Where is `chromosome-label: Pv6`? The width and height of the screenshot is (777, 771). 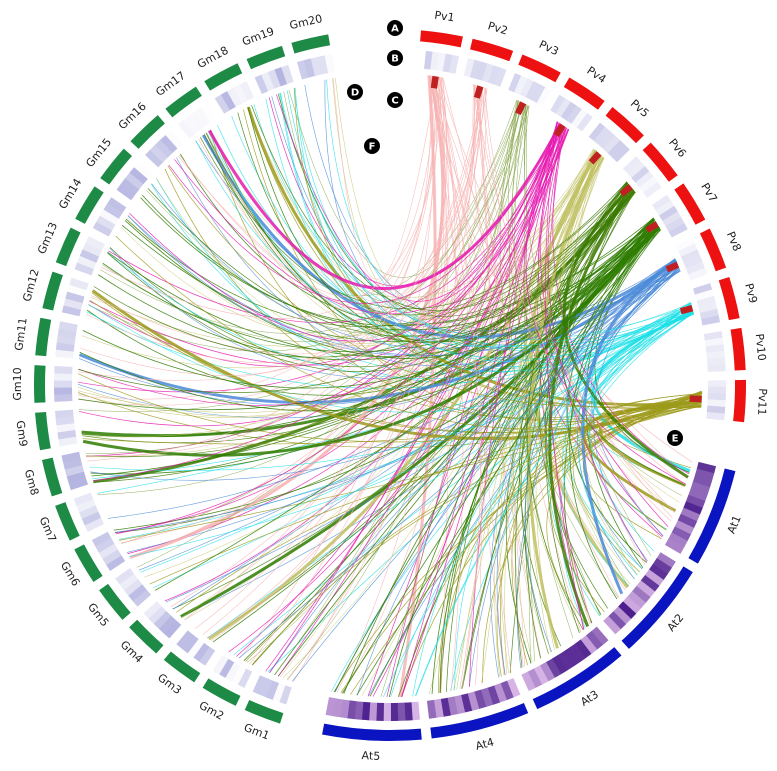
chromosome-label: Pv6 is located at coordinates (677, 148).